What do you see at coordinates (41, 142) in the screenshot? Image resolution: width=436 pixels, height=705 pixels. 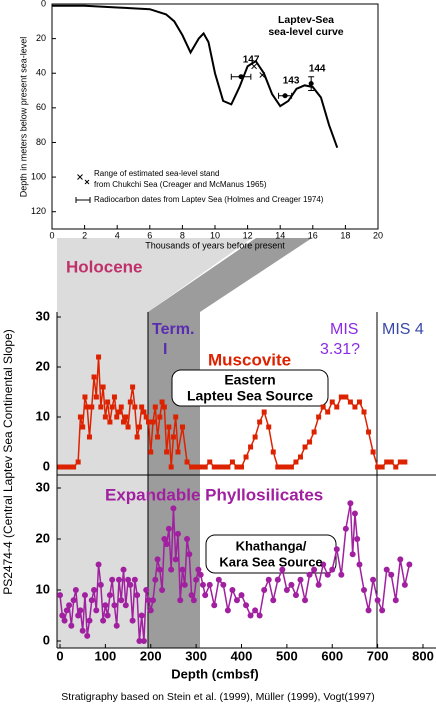 I see `y-tick-label: 80` at bounding box center [41, 142].